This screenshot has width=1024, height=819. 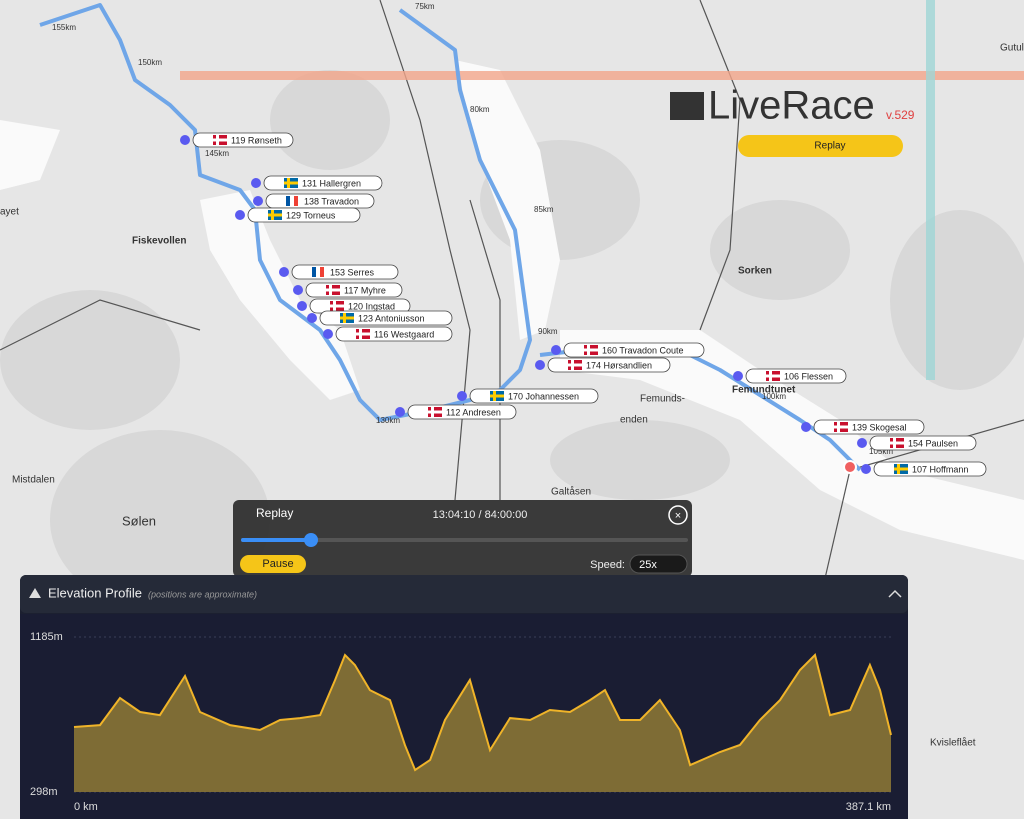 I want to click on place-name: Fiskevollen, so click(x=159, y=241).